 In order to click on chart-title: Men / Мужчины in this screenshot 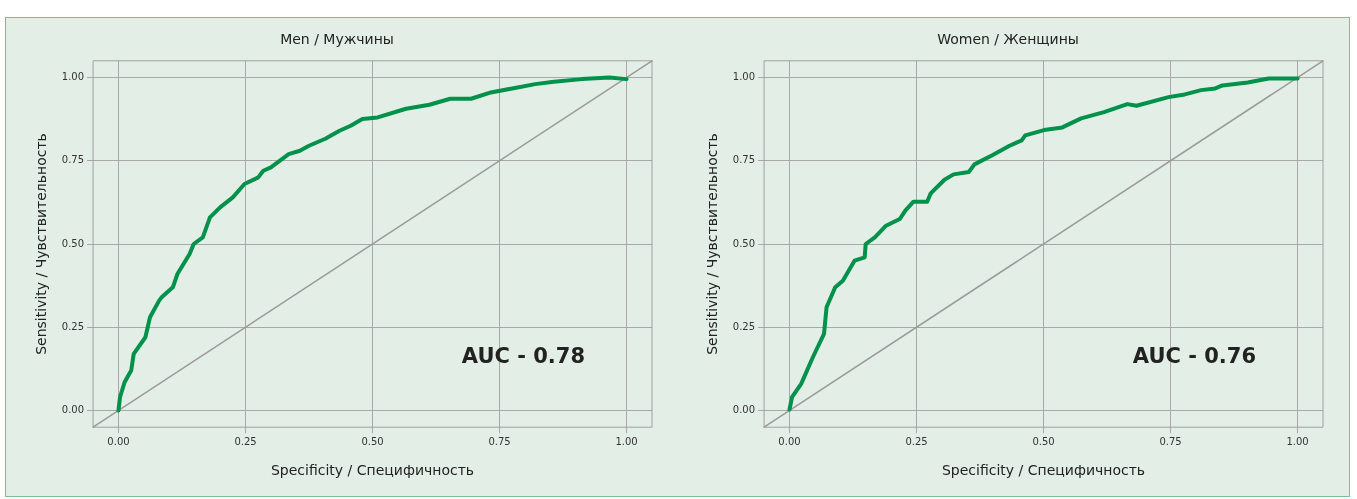, I will do `click(336, 39)`.